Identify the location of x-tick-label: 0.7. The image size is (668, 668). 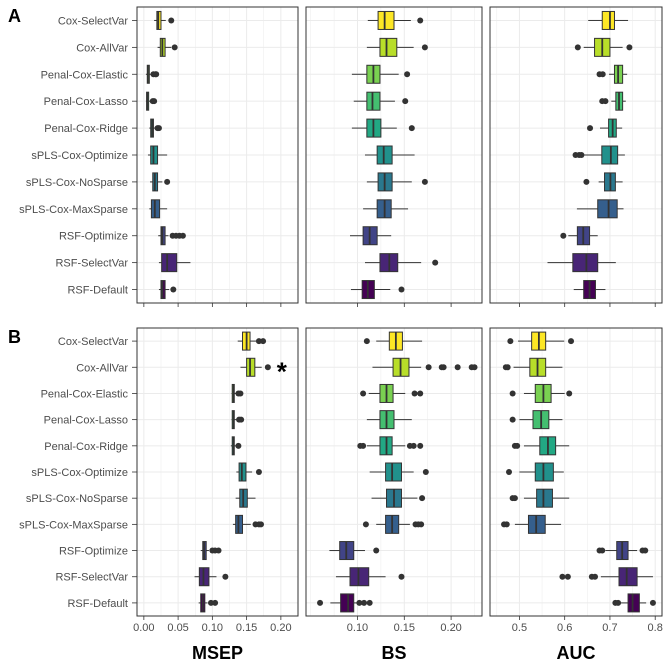
(609, 628).